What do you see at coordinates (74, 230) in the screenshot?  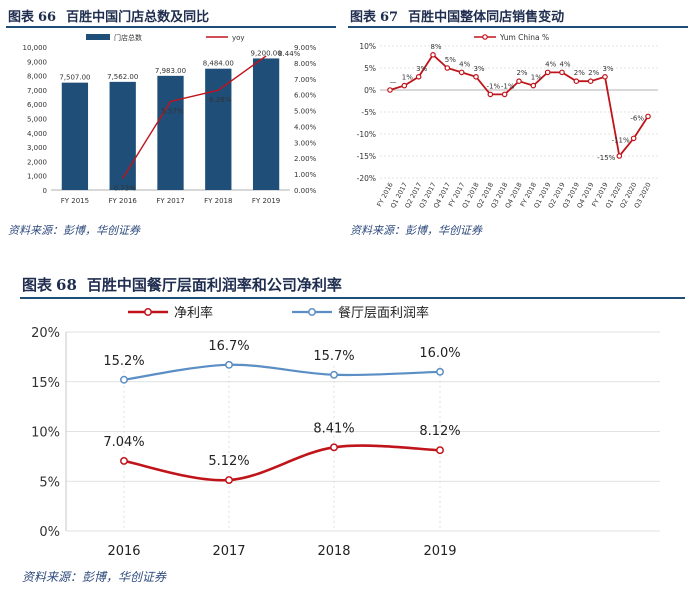 I see `fig66-source: 资料来源：彭博，华创证券` at bounding box center [74, 230].